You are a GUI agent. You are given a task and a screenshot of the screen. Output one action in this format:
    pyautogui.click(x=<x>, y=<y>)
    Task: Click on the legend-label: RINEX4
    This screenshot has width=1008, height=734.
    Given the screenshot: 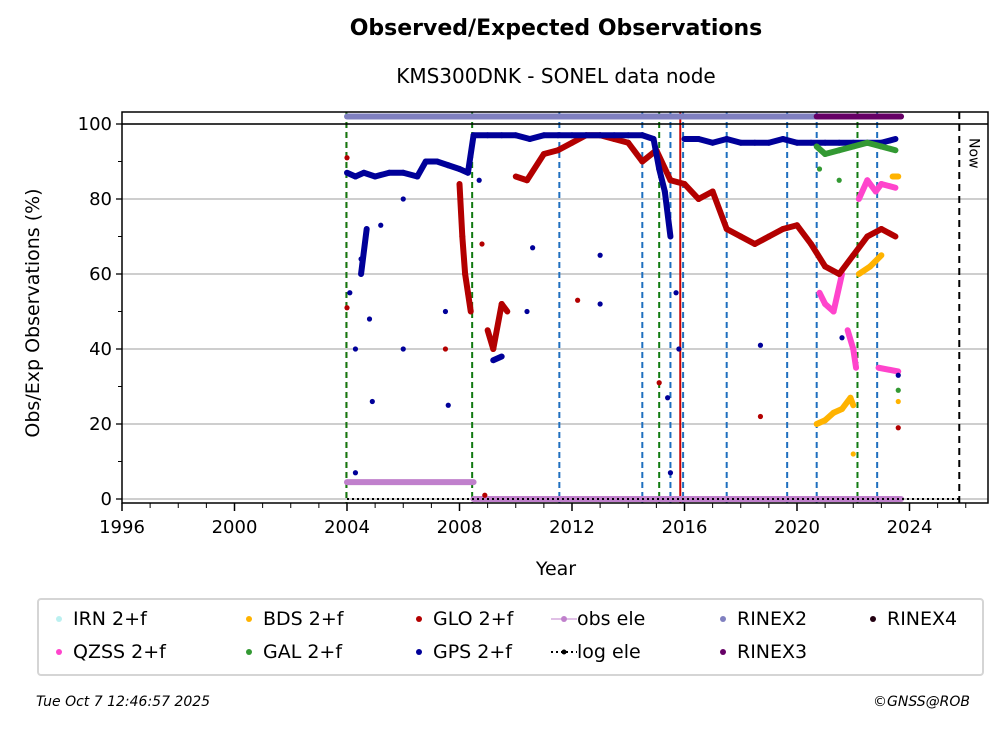 What is the action you would take?
    pyautogui.click(x=922, y=619)
    